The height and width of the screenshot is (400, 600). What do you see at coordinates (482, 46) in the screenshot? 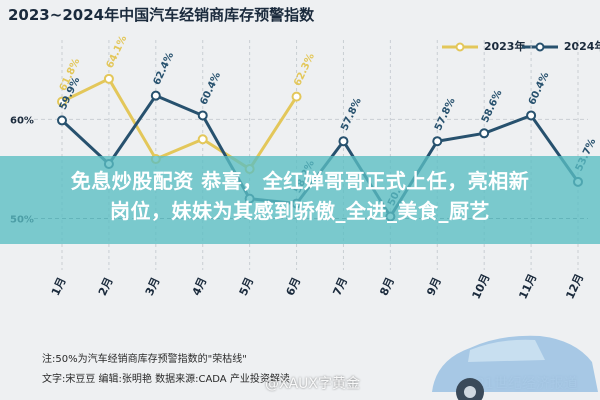
I see `legend-item-2023: 2023年` at bounding box center [482, 46].